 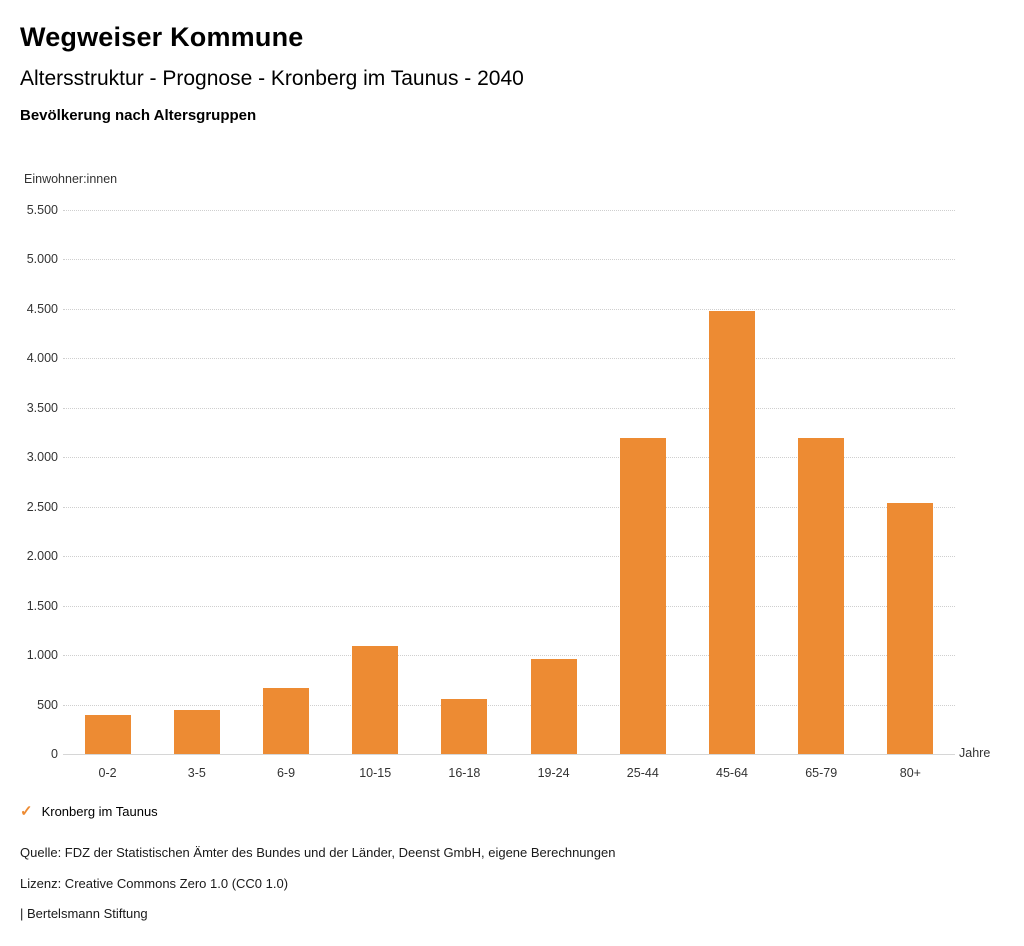 I want to click on legend-check-icon: ✓, so click(x=26, y=811).